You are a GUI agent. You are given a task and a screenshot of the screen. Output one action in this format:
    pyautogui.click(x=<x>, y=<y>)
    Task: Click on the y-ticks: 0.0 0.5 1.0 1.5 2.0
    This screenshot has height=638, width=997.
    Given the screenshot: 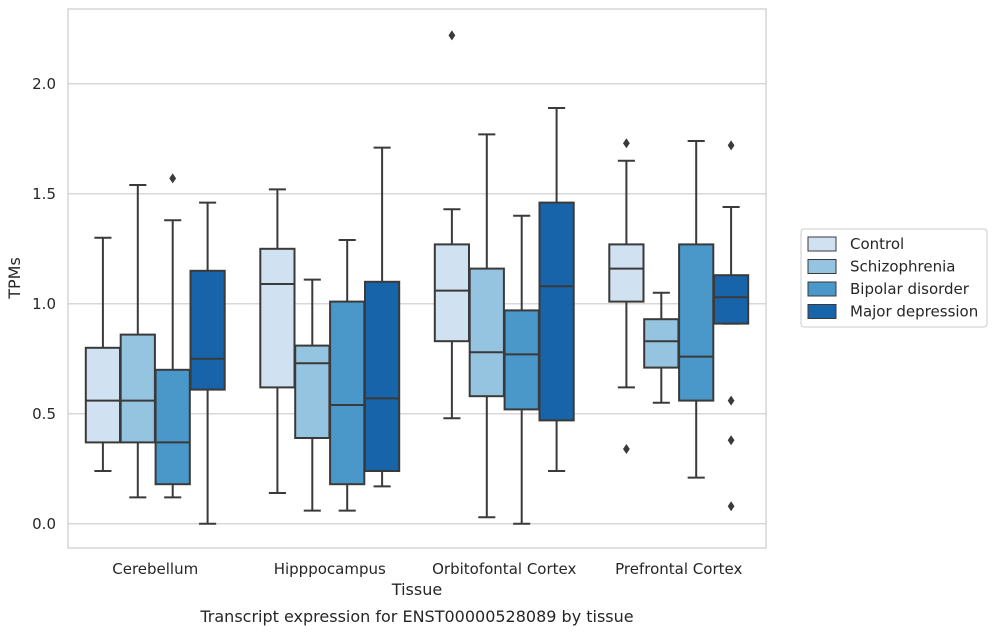 What is the action you would take?
    pyautogui.click(x=44, y=304)
    